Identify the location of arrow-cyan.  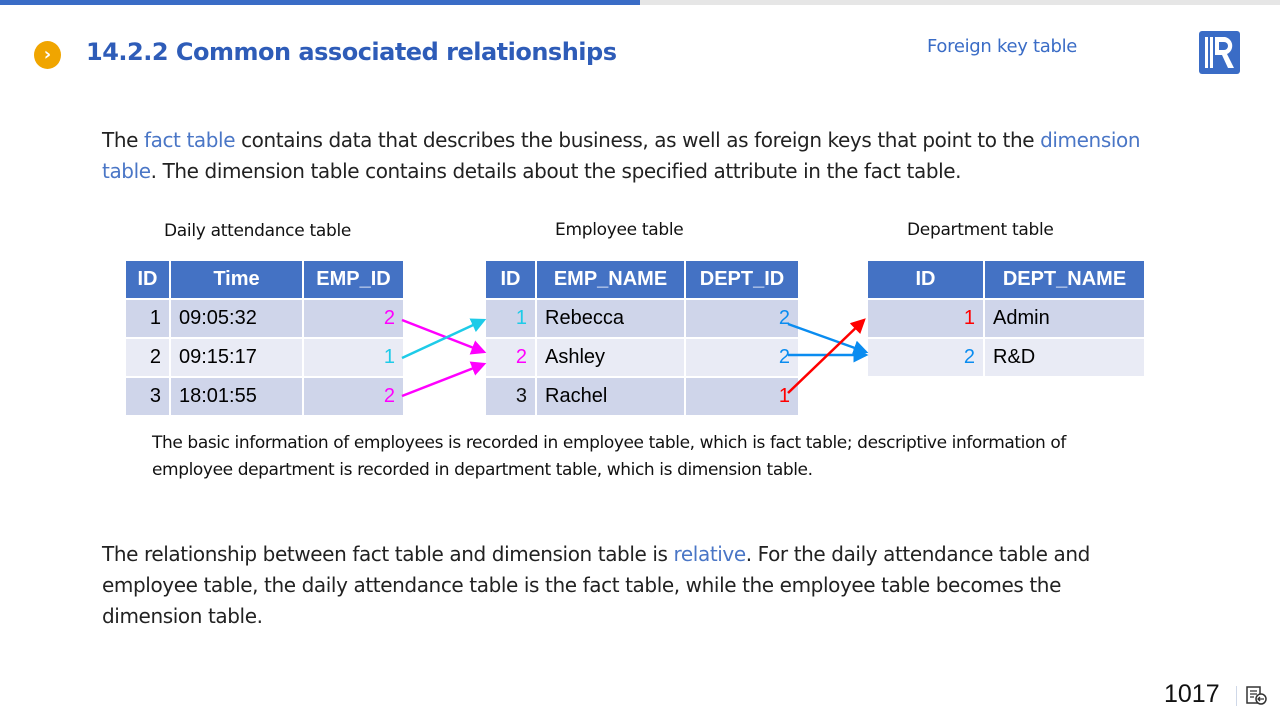
(444, 339).